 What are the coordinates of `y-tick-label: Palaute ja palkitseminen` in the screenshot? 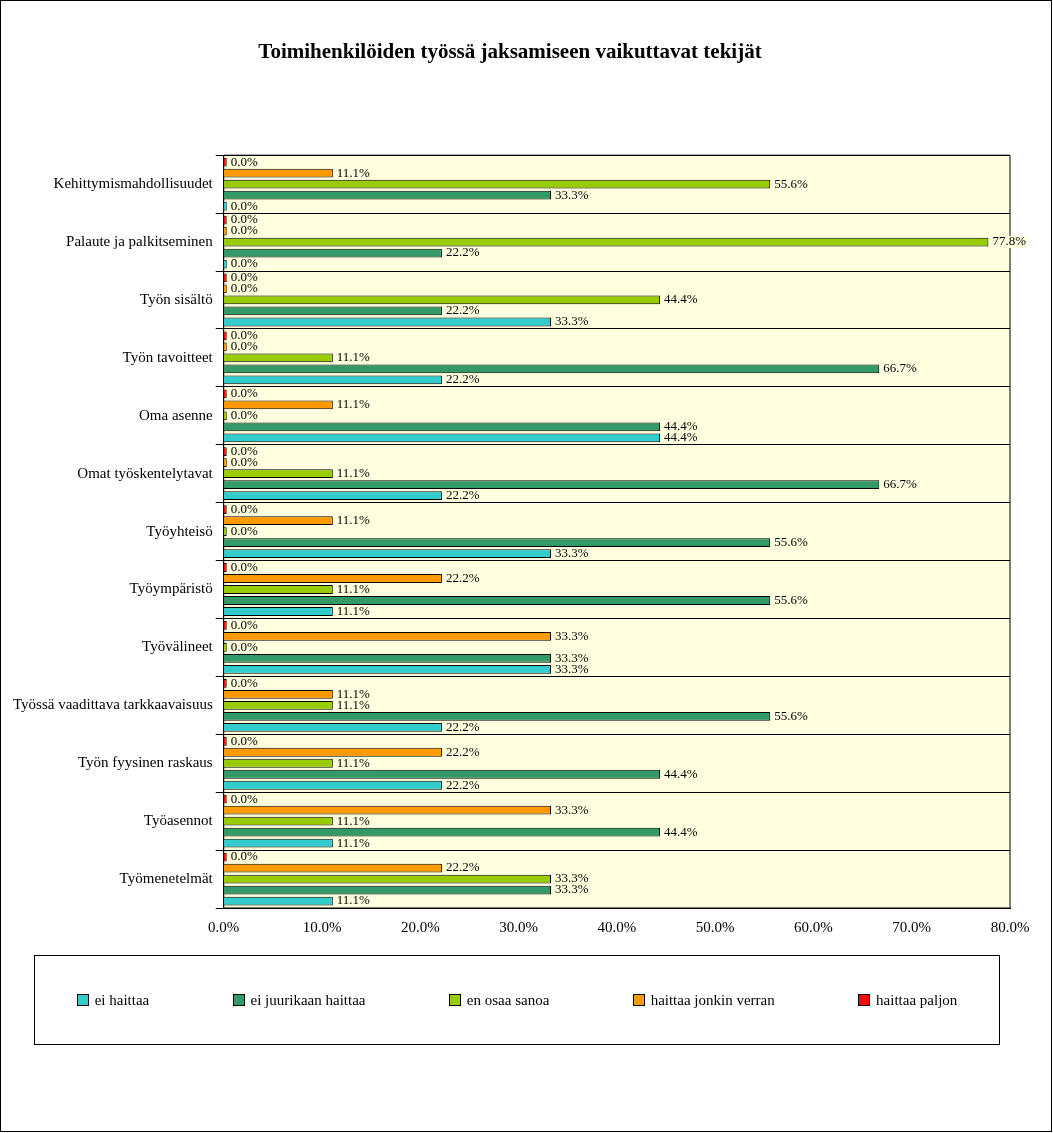 It's located at (140, 241).